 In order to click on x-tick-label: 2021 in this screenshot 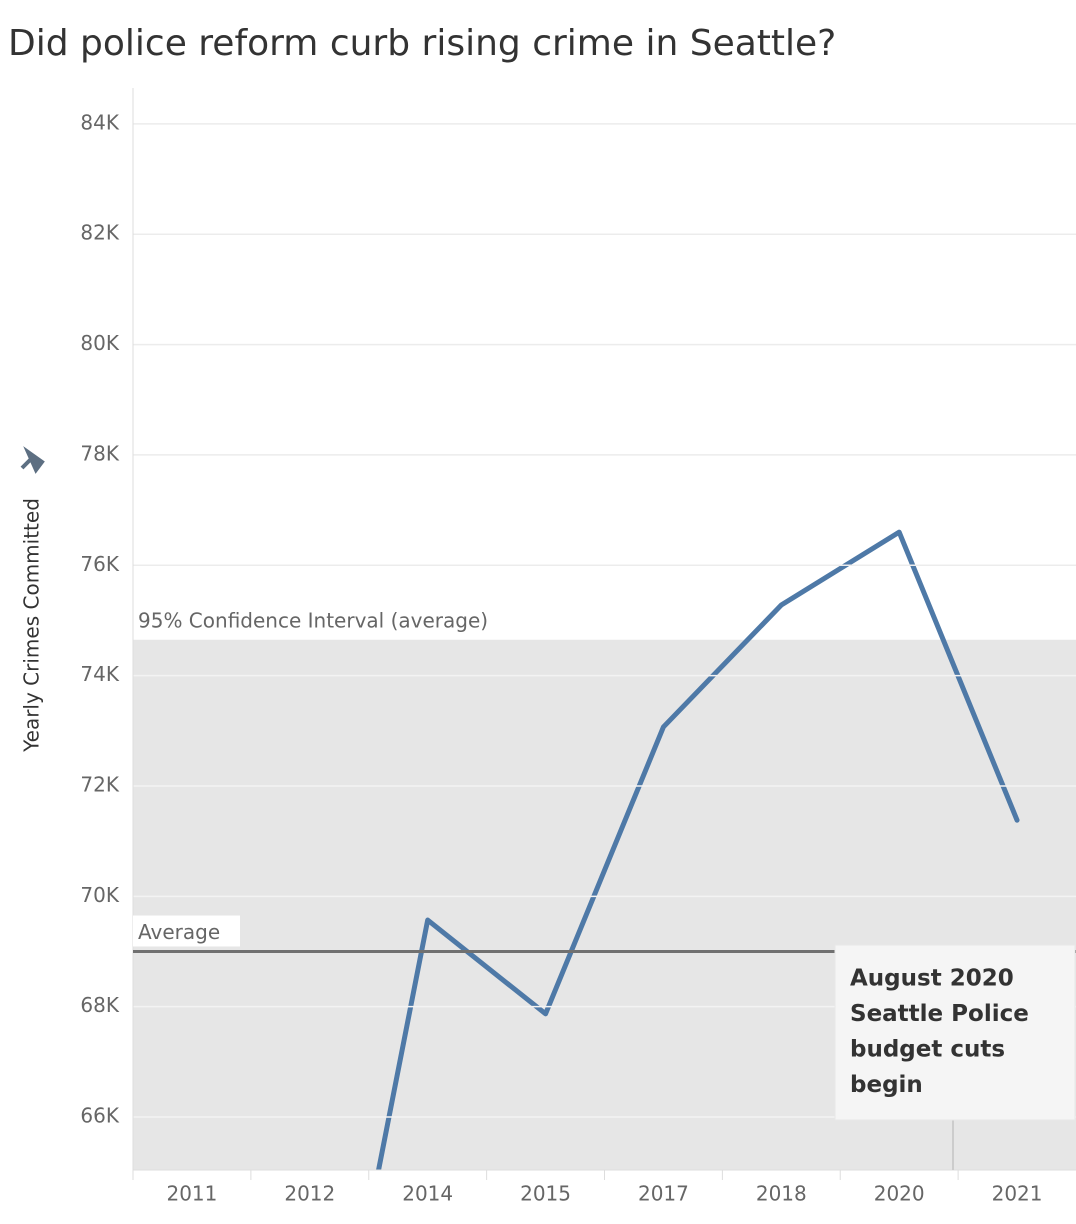, I will do `click(1017, 1194)`.